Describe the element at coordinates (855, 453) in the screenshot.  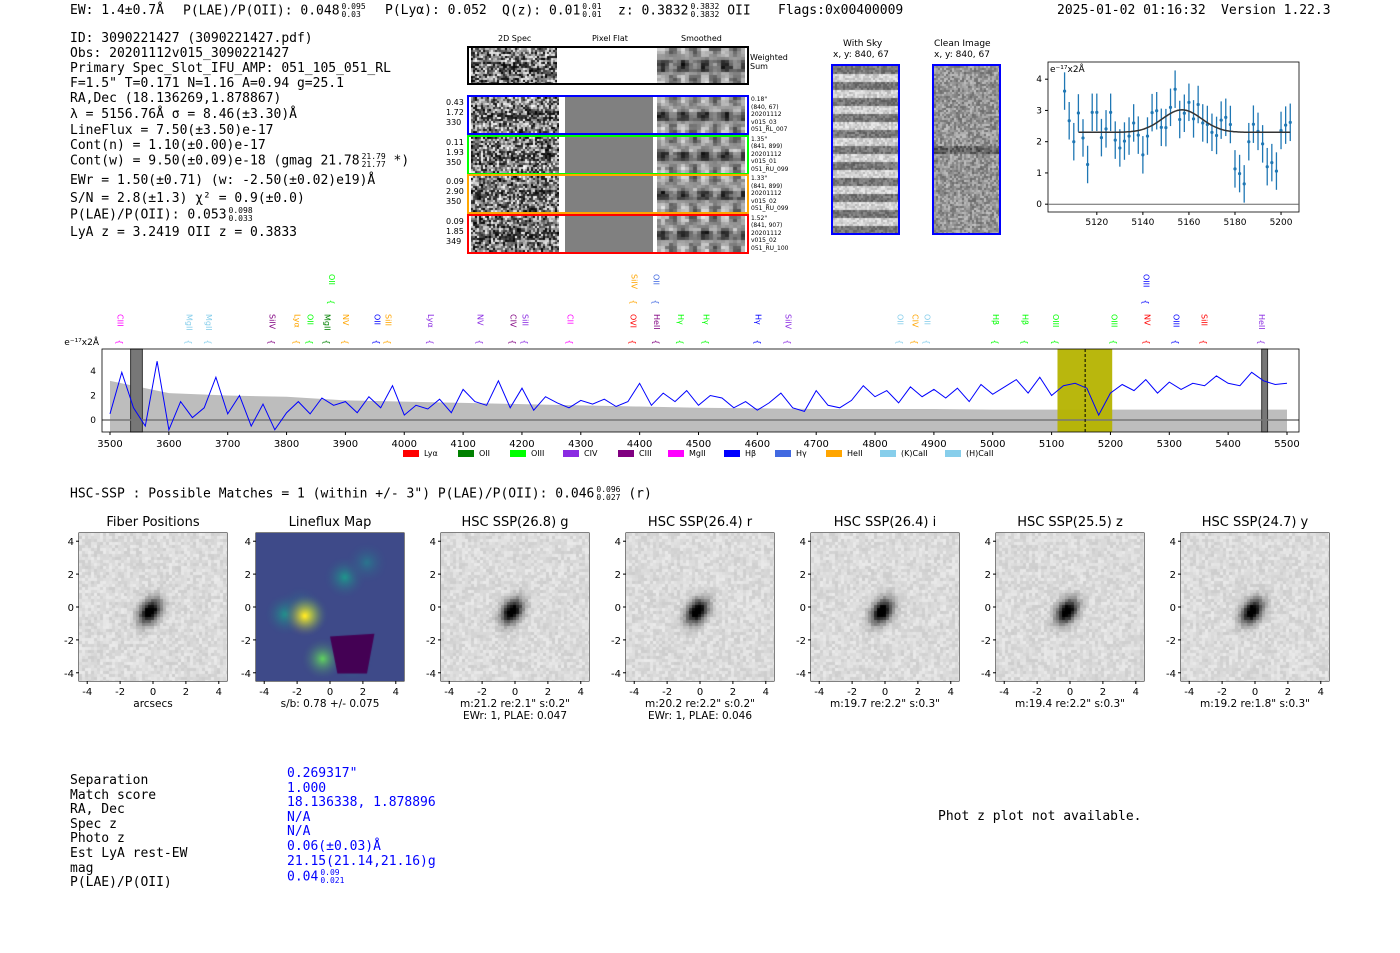
I see `legend-label: HeII` at that location.